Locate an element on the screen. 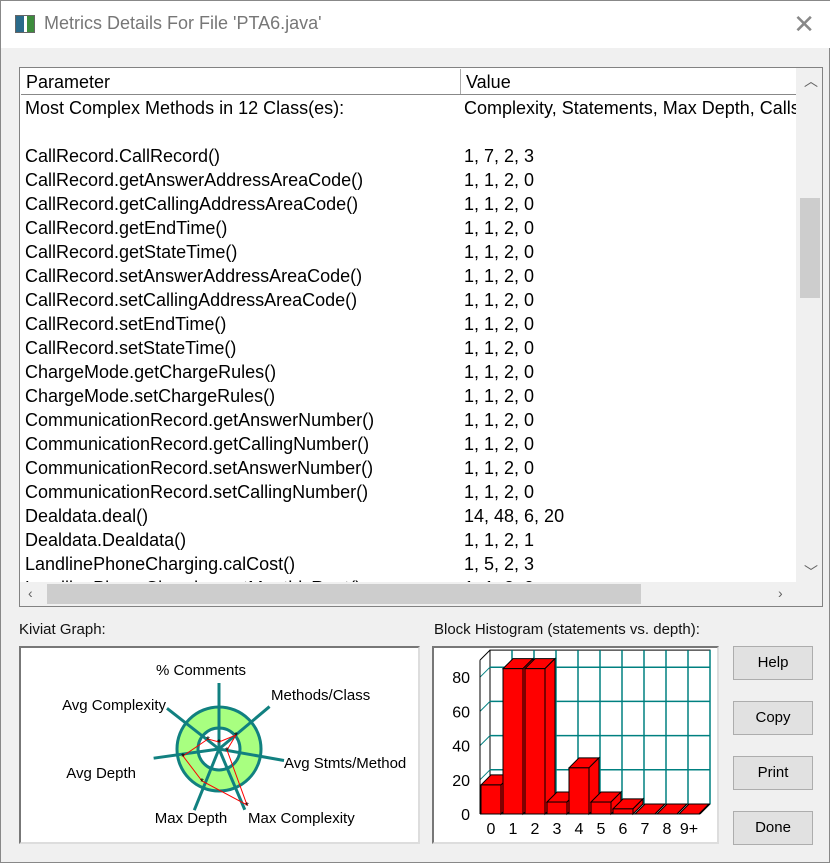 Image resolution: width=830 pixels, height=863 pixels. horizontal-scroll-thumb is located at coordinates (344, 594).